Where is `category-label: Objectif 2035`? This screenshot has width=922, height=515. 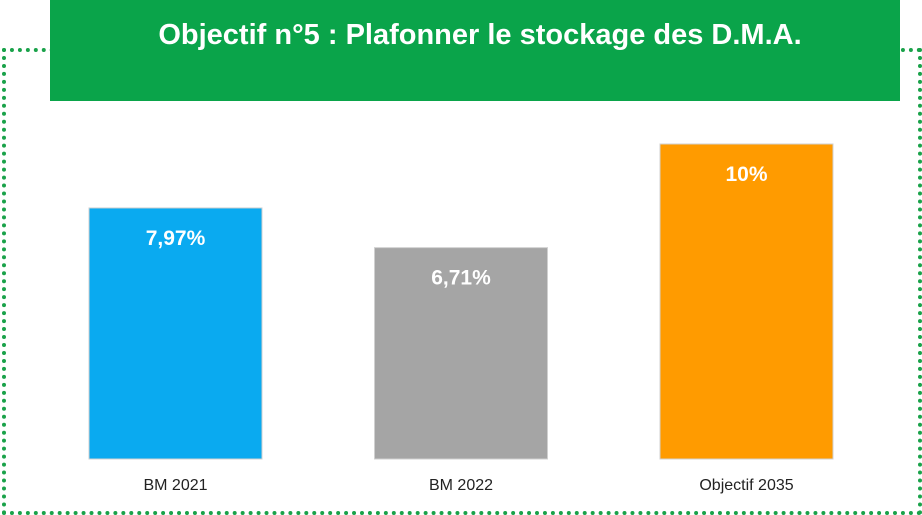
category-label: Objectif 2035 is located at coordinates (746, 485).